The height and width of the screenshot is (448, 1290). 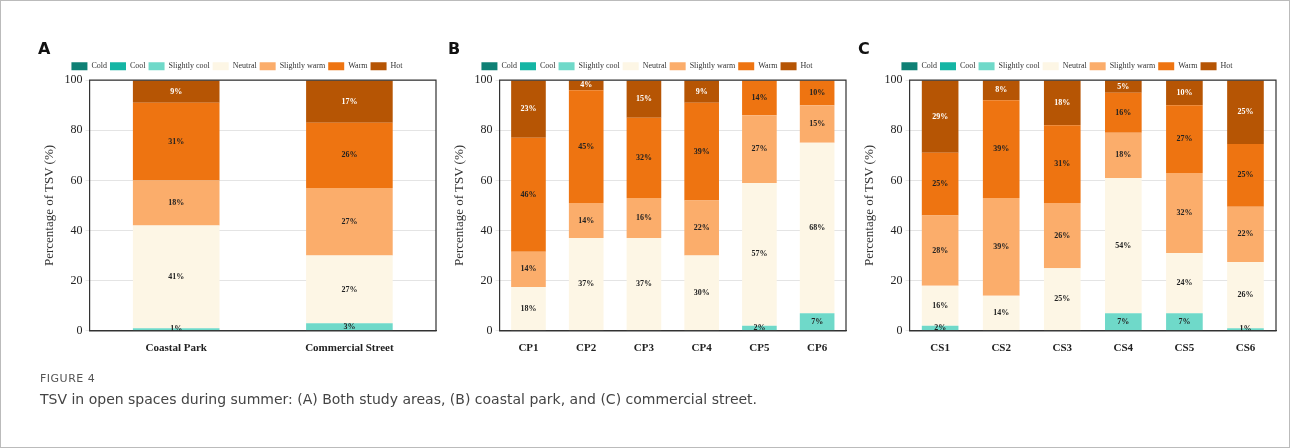 What do you see at coordinates (1001, 347) in the screenshot?
I see `x-tick-label: CS2` at bounding box center [1001, 347].